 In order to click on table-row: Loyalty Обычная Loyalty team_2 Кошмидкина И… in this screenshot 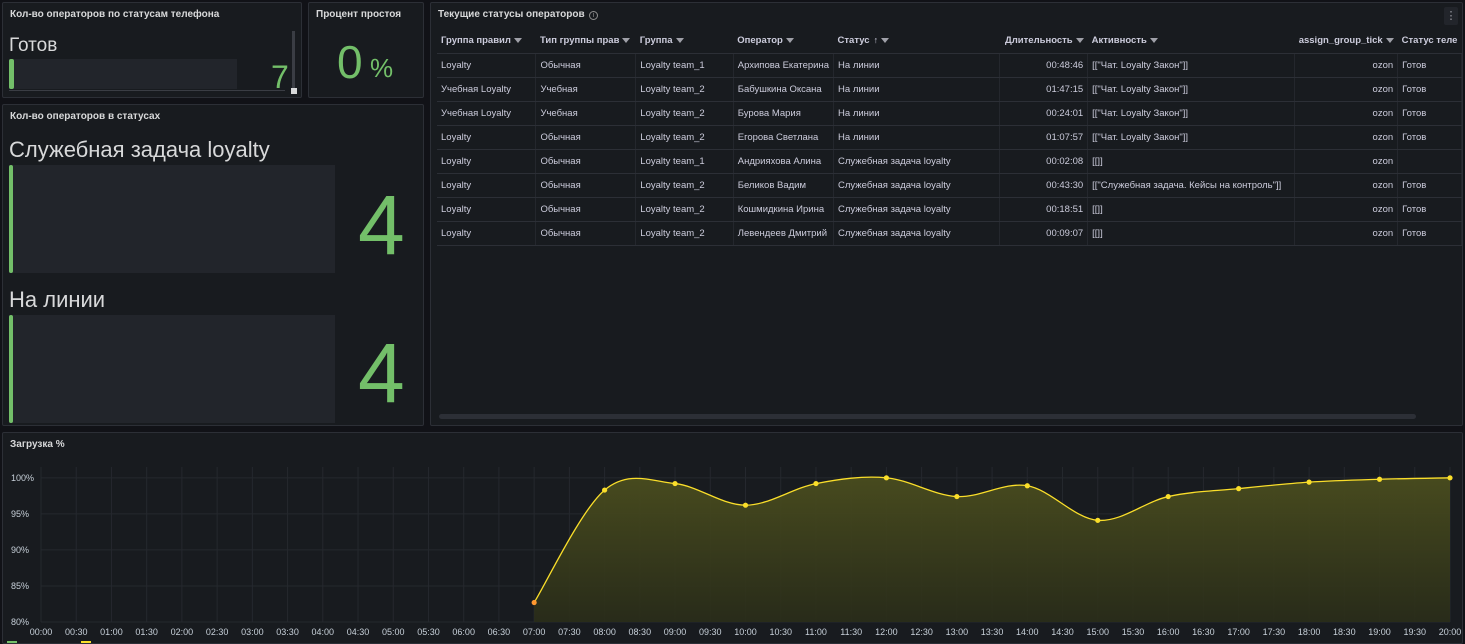, I will do `click(949, 209)`.